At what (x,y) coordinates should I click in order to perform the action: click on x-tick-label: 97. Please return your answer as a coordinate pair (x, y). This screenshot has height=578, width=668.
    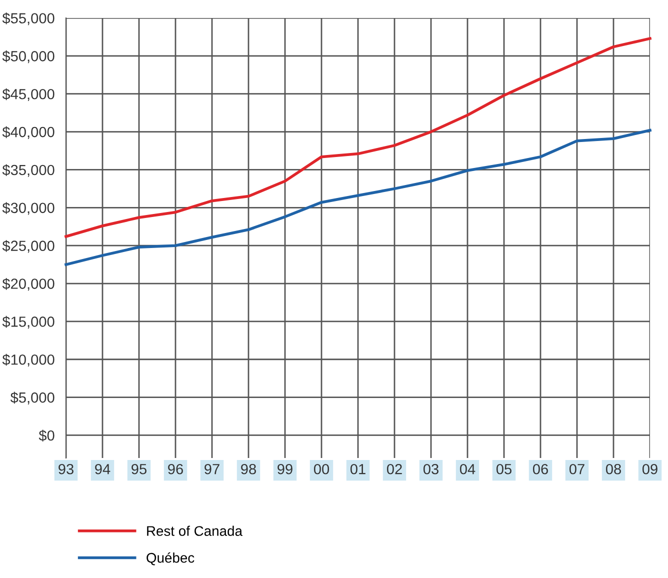
    Looking at the image, I should click on (212, 469).